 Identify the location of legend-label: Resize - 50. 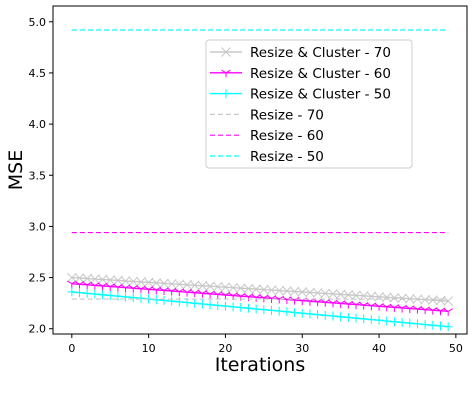
(287, 157).